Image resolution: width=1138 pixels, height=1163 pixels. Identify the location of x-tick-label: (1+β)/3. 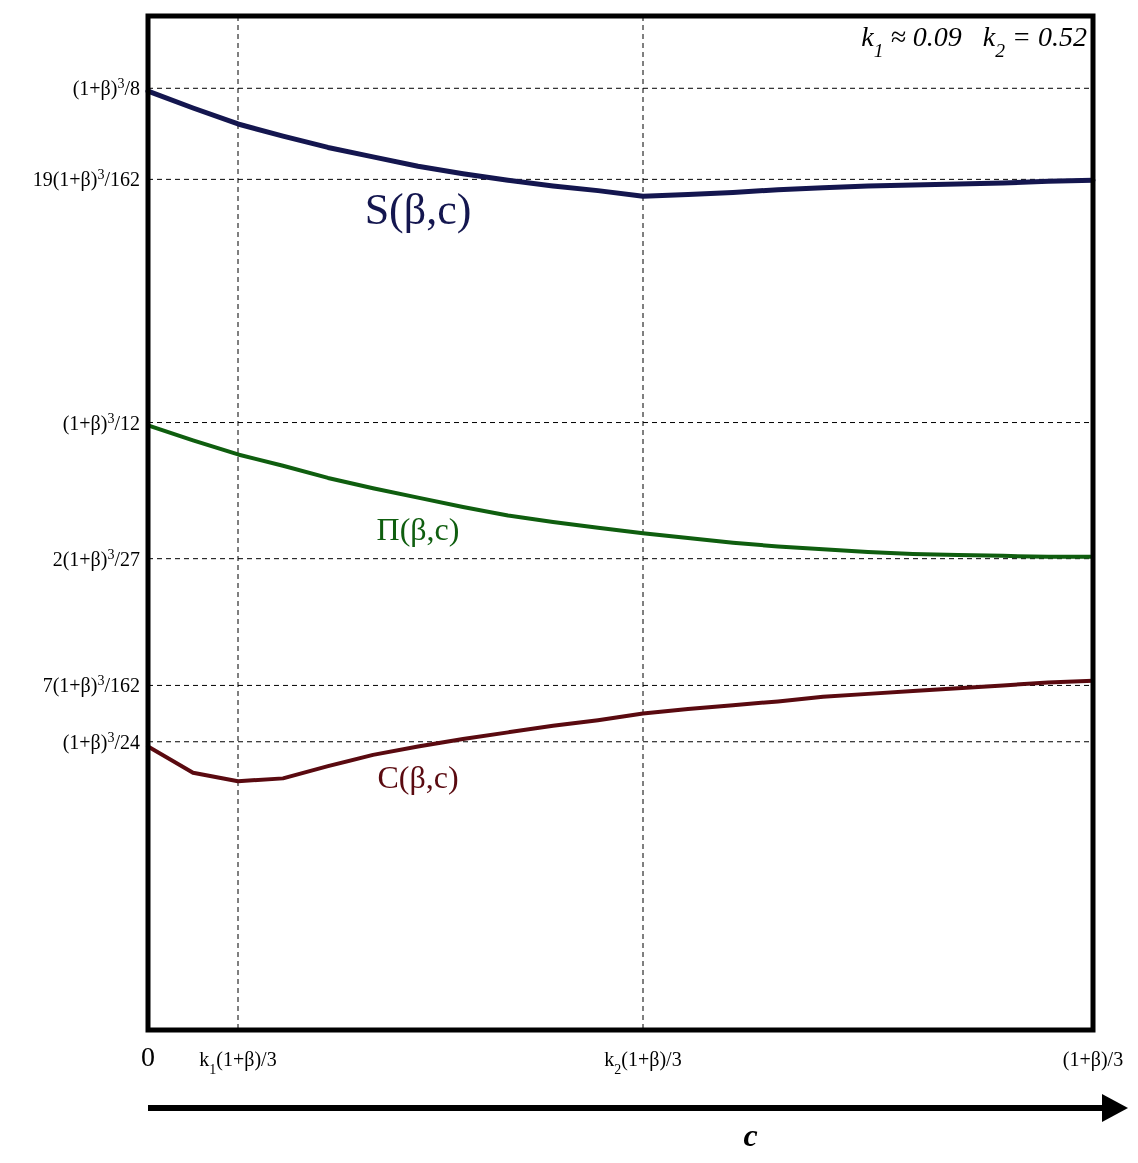
(1093, 1059).